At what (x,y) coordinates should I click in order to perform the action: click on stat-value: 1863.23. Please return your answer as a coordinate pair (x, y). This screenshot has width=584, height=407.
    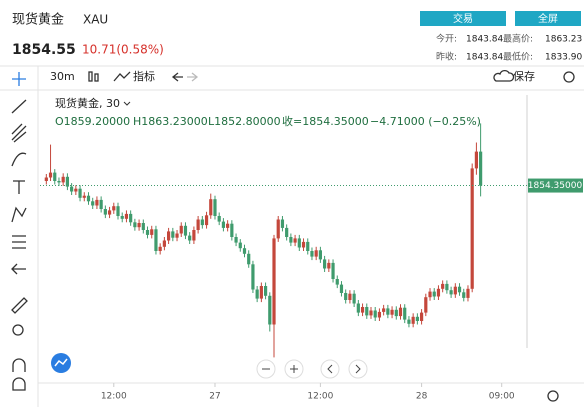
    Looking at the image, I should click on (563, 40).